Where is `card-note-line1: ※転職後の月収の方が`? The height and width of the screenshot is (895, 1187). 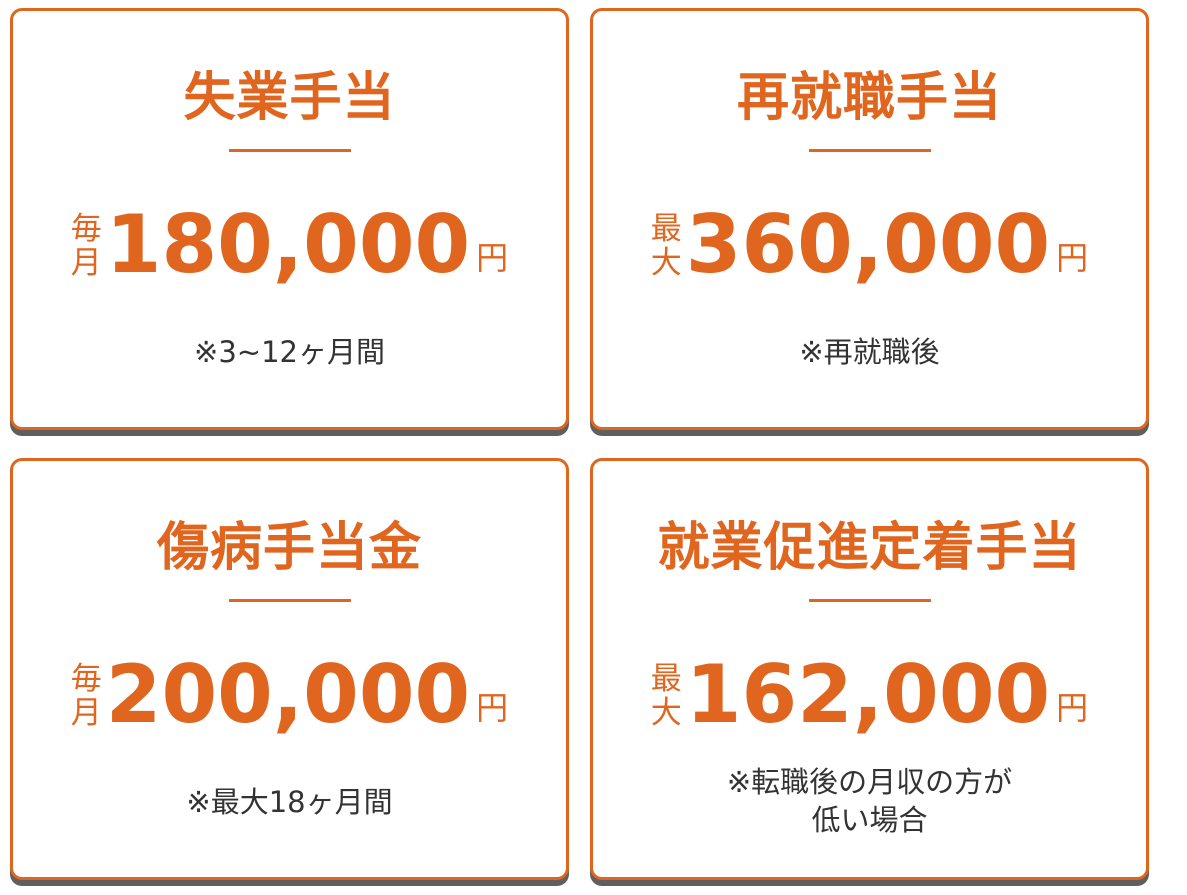 card-note-line1: ※転職後の月収の方が is located at coordinates (869, 782).